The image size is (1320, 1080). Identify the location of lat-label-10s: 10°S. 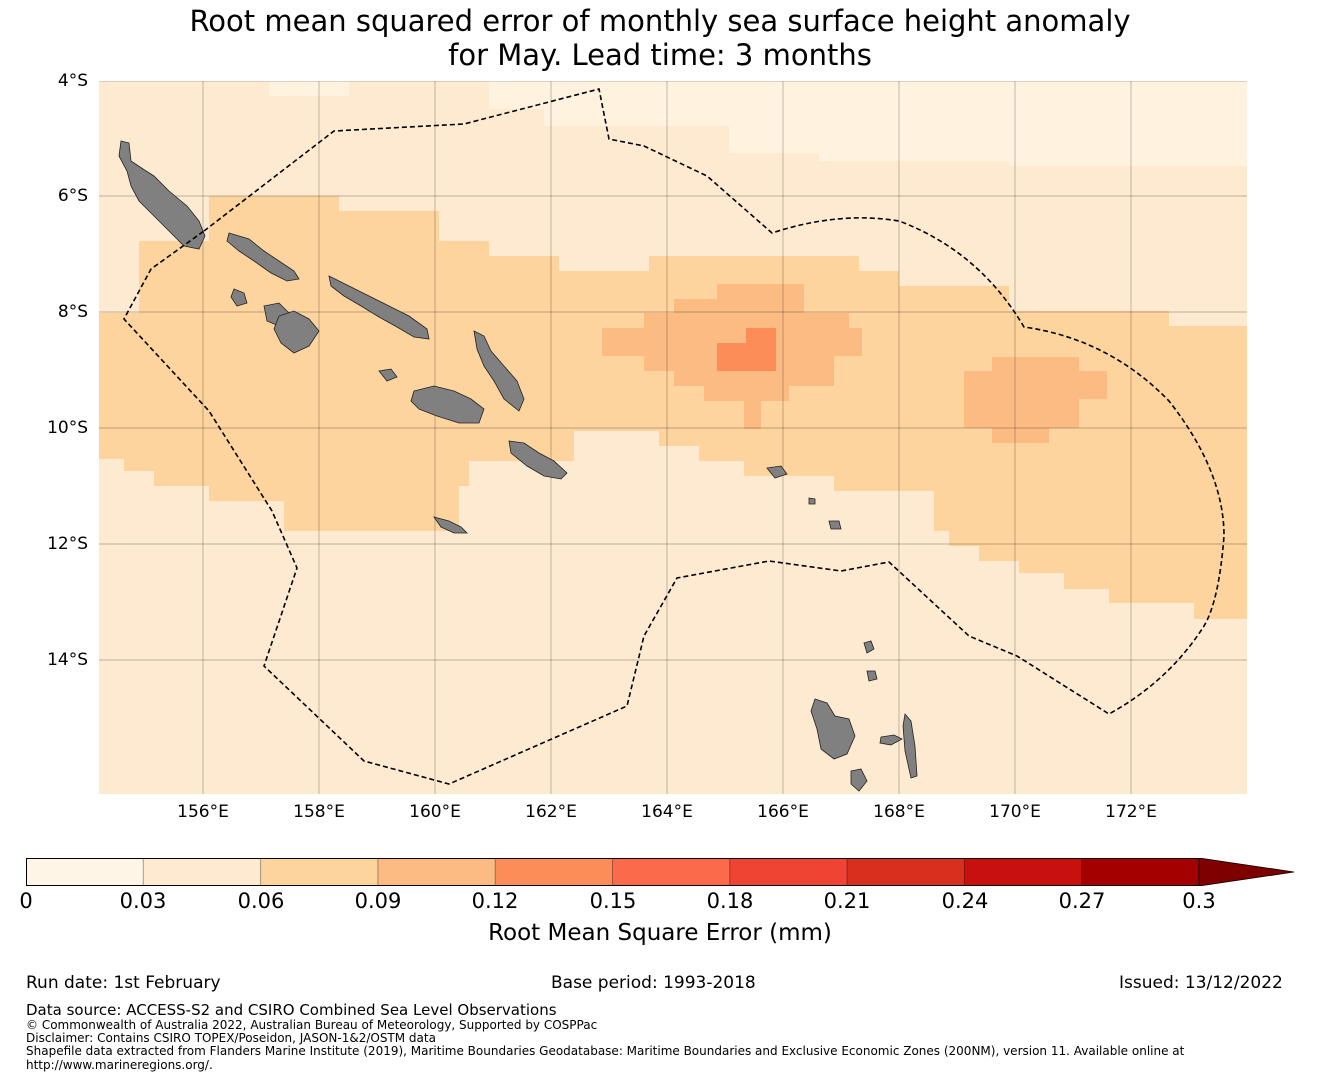
(67, 428).